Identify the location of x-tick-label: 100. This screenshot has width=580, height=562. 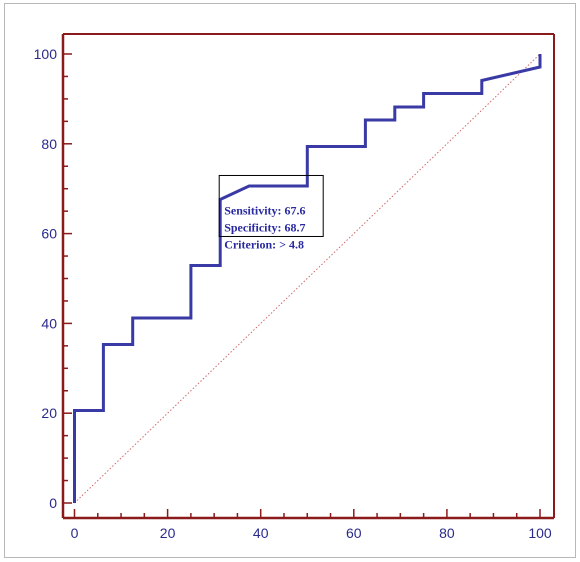
(540, 533).